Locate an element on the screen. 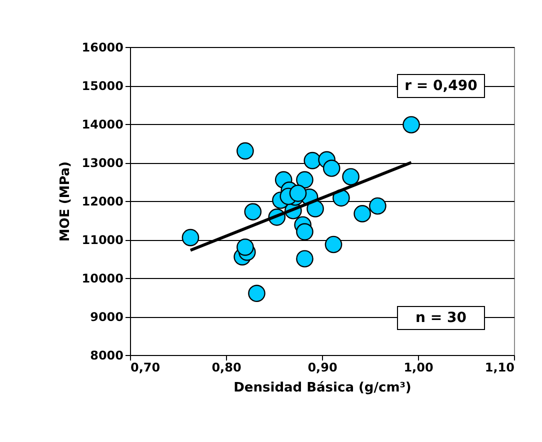  x-tick-label: 0,90 is located at coordinates (323, 367).